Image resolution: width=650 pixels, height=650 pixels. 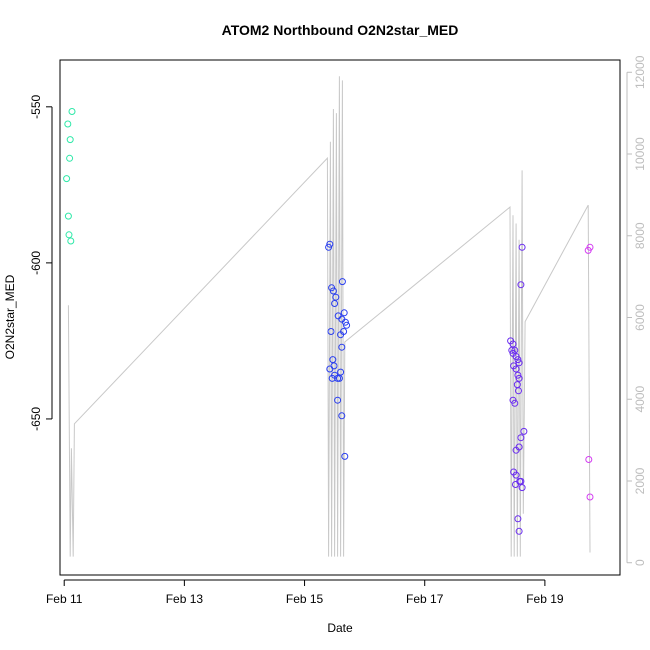 What do you see at coordinates (640, 480) in the screenshot?
I see `y-tick-label-right: 2000` at bounding box center [640, 480].